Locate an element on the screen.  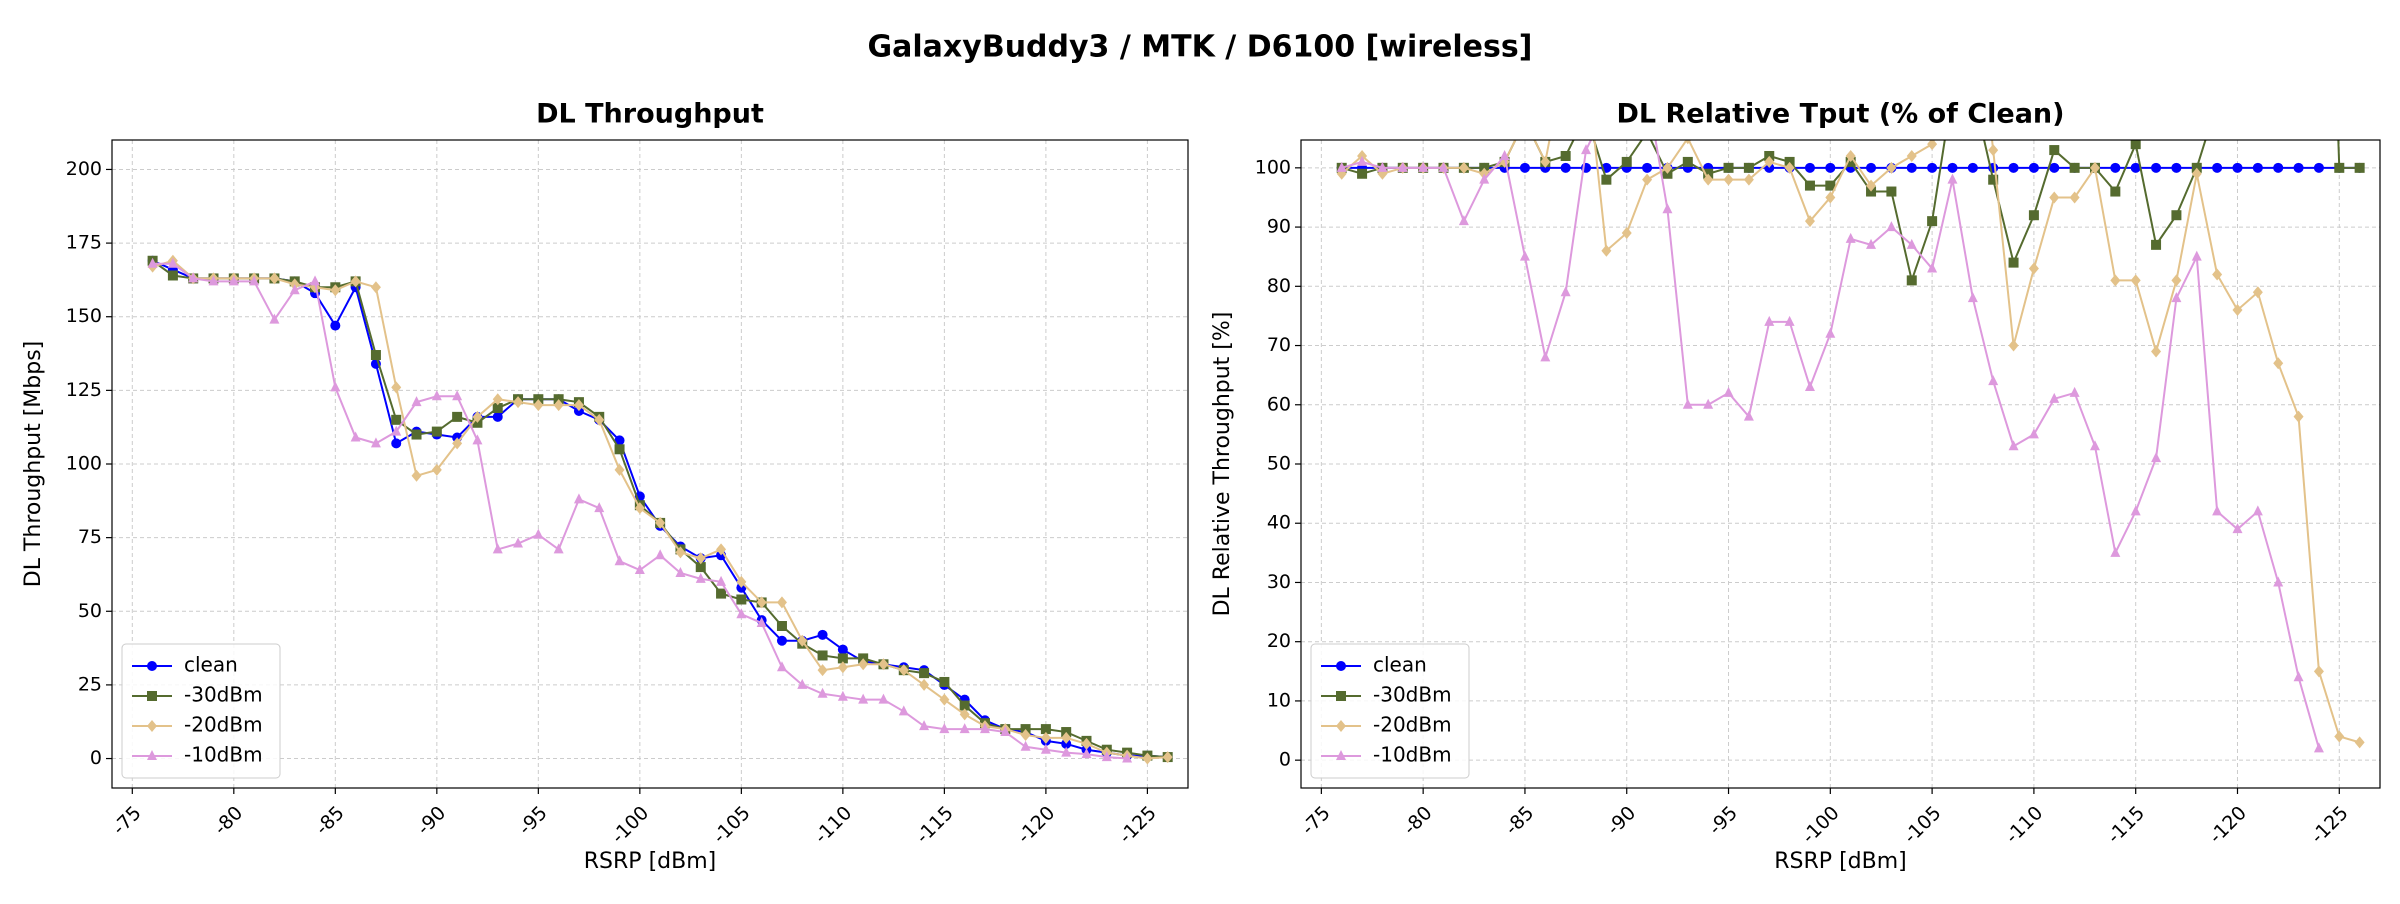
y-tick-label: 90 is located at coordinates (1279, 227).